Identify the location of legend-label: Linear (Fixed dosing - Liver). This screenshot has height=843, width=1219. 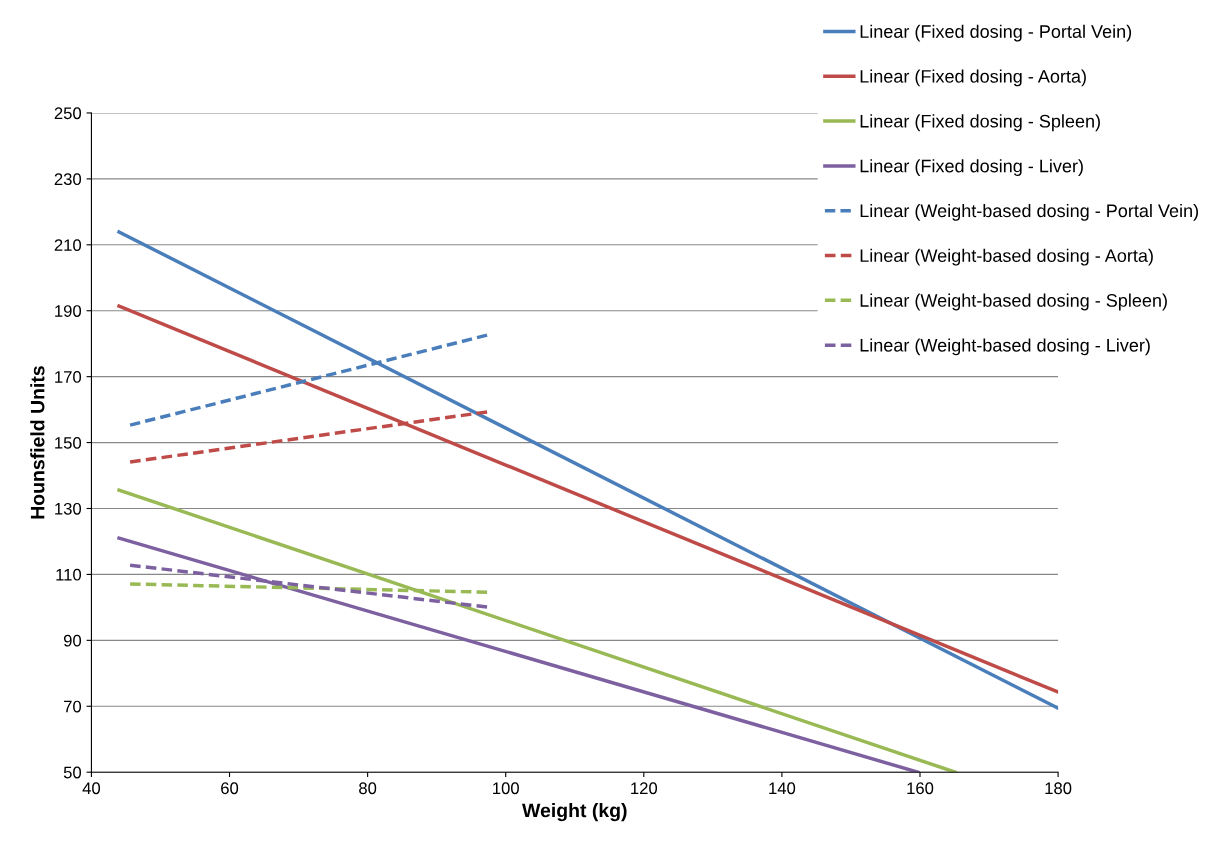
(971, 167).